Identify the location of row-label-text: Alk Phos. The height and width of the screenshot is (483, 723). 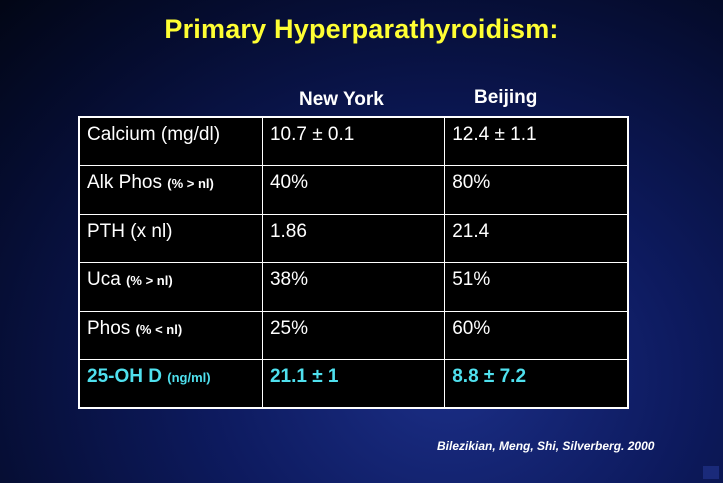
(127, 182).